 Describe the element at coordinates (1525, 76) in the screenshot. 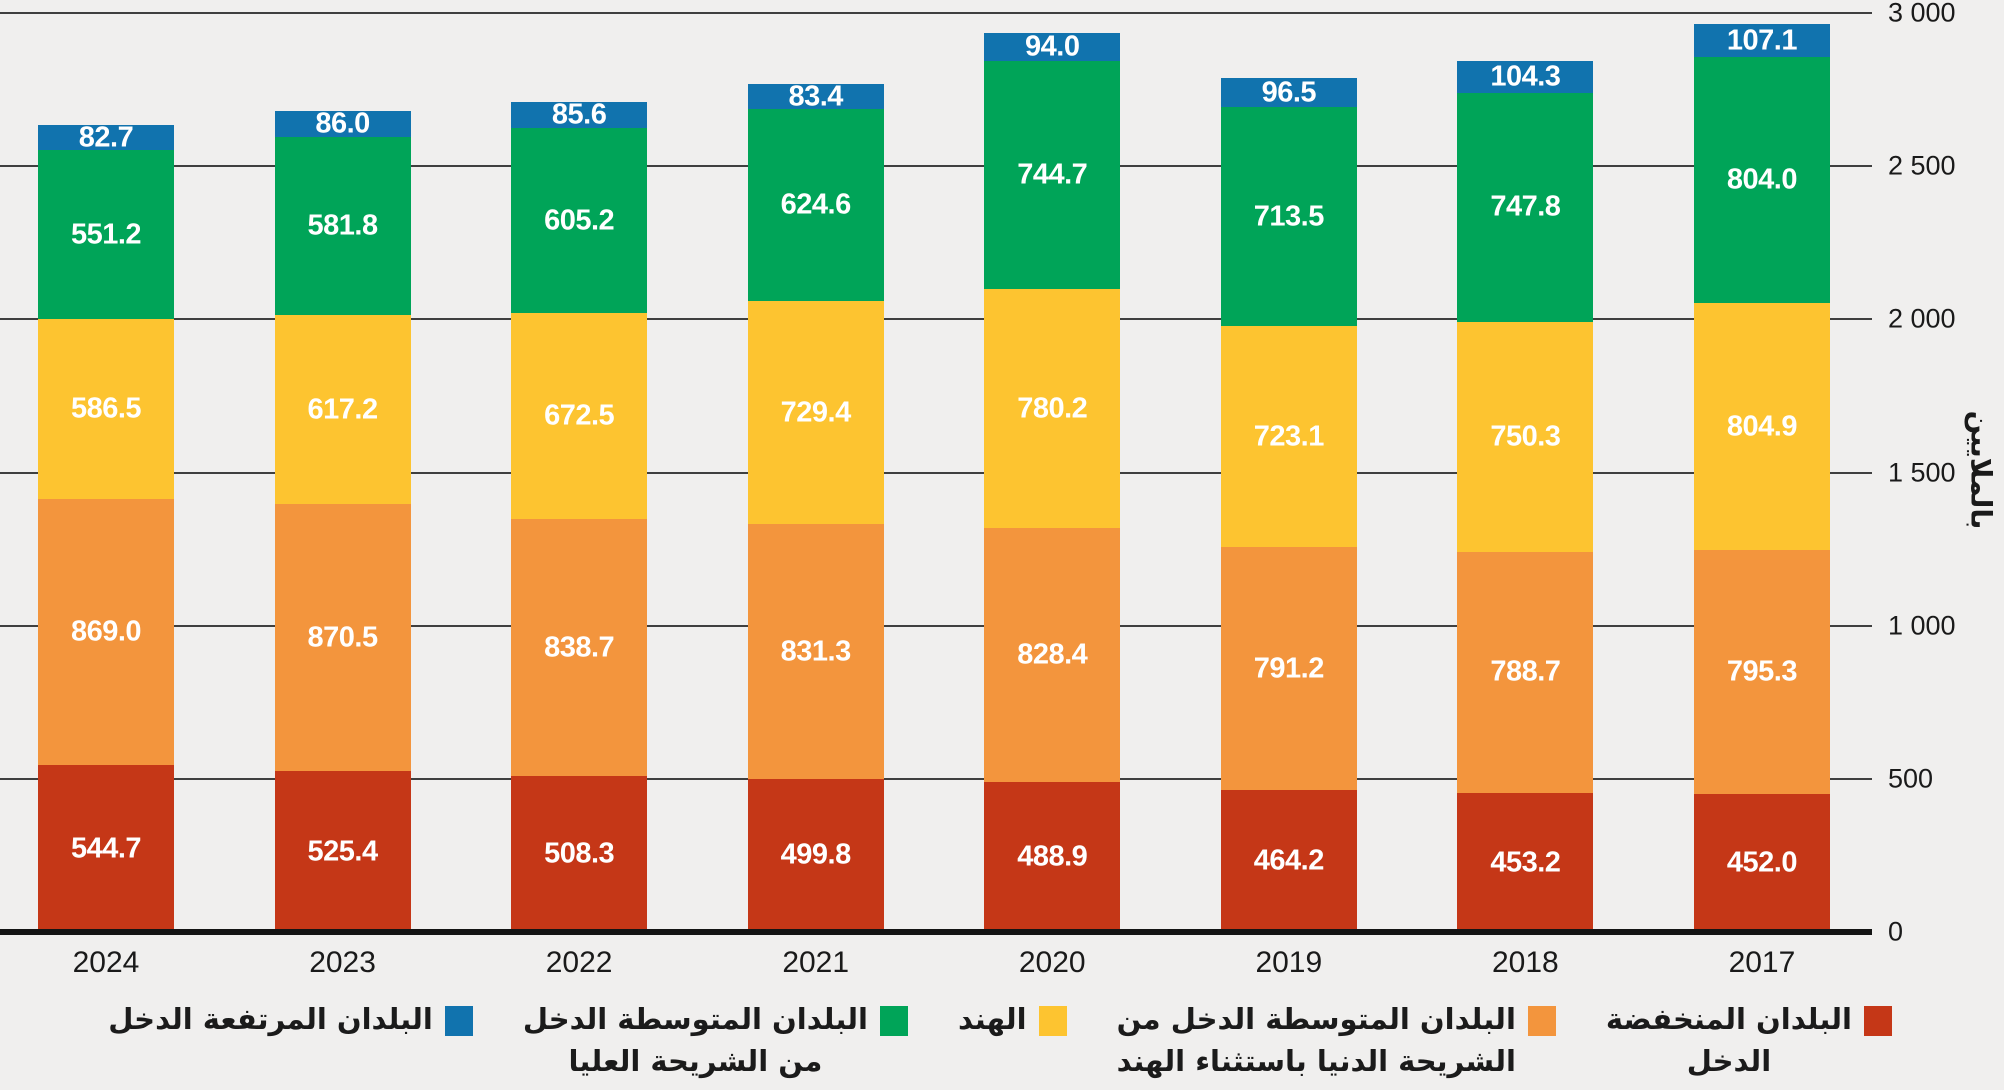

I see `bar-segment: 104.3` at that location.